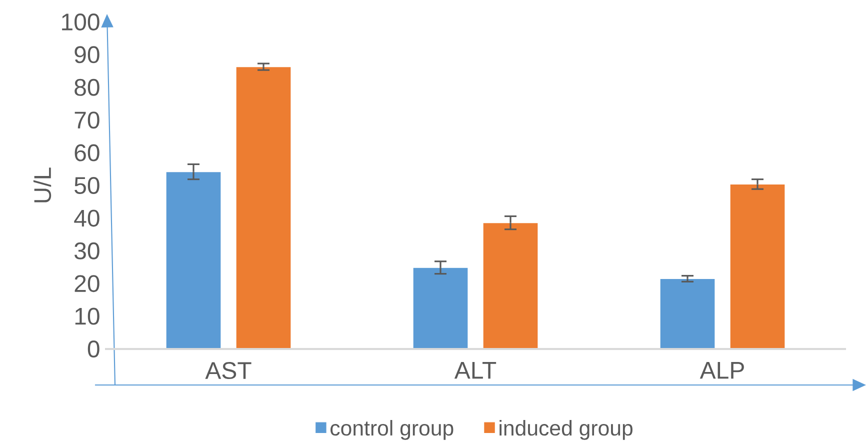  I want to click on y-tick-label: 50, so click(87, 185).